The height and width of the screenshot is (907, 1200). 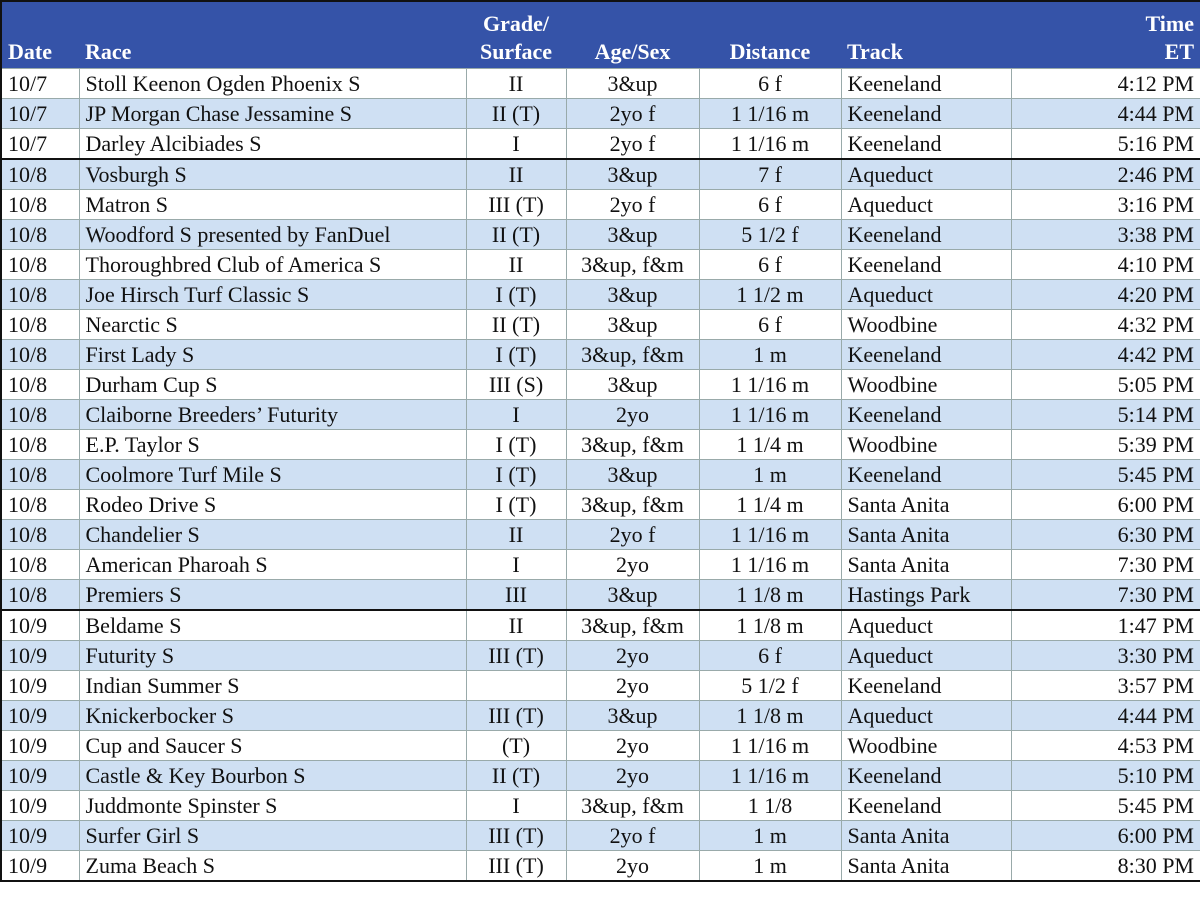 What do you see at coordinates (108, 51) in the screenshot?
I see `header-text: Race` at bounding box center [108, 51].